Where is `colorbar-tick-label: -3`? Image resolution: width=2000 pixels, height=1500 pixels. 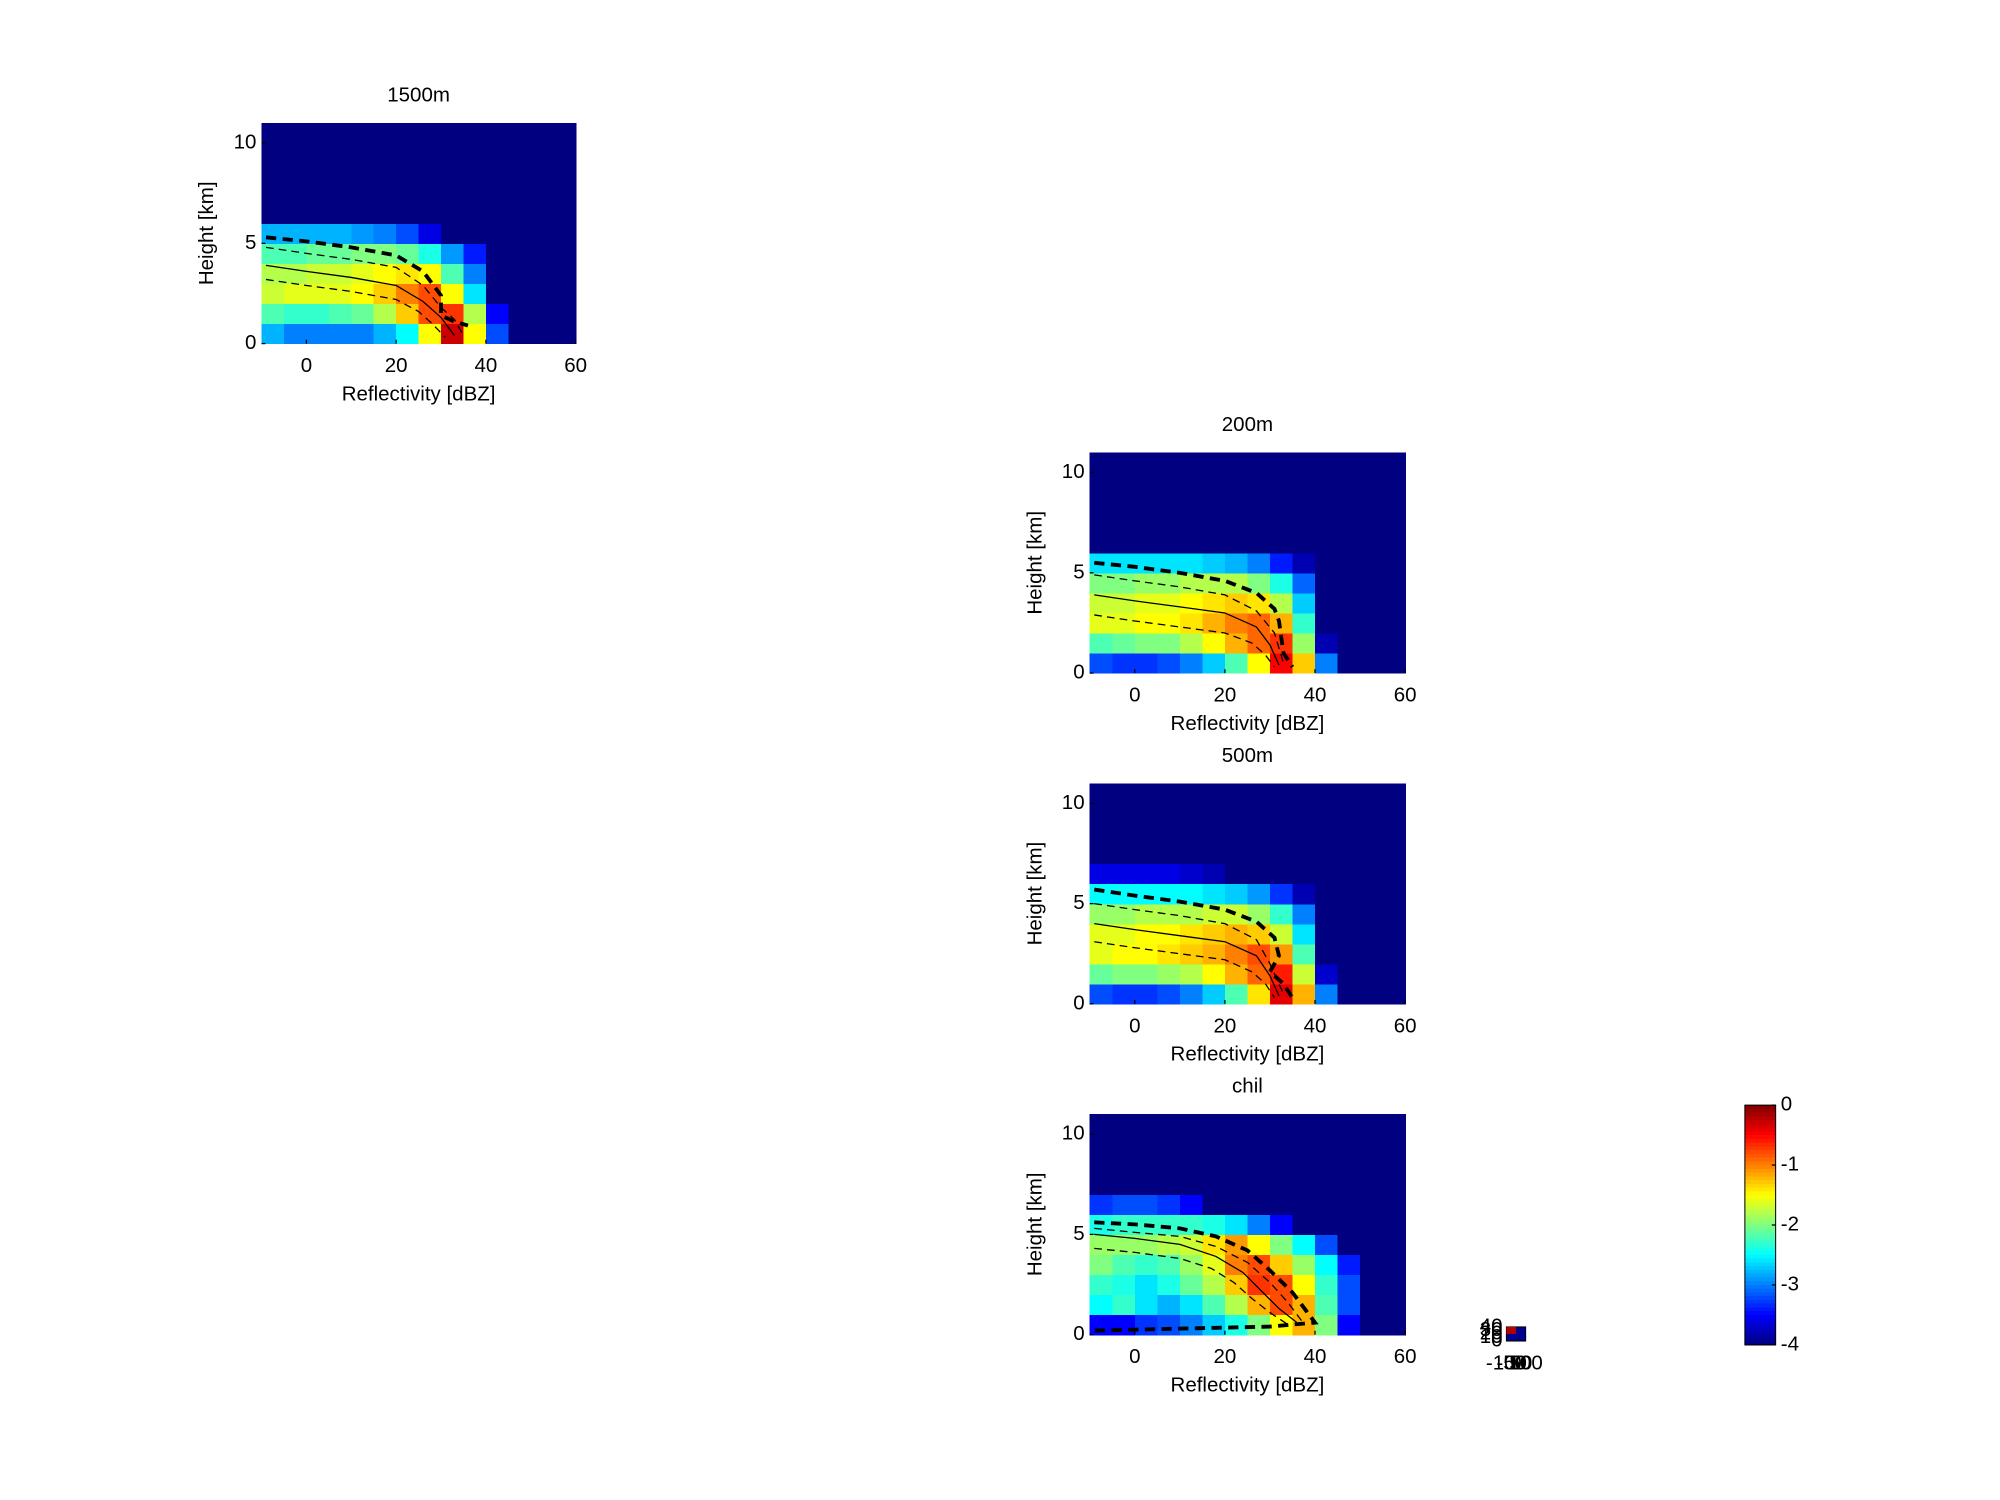 colorbar-tick-label: -3 is located at coordinates (1790, 1283).